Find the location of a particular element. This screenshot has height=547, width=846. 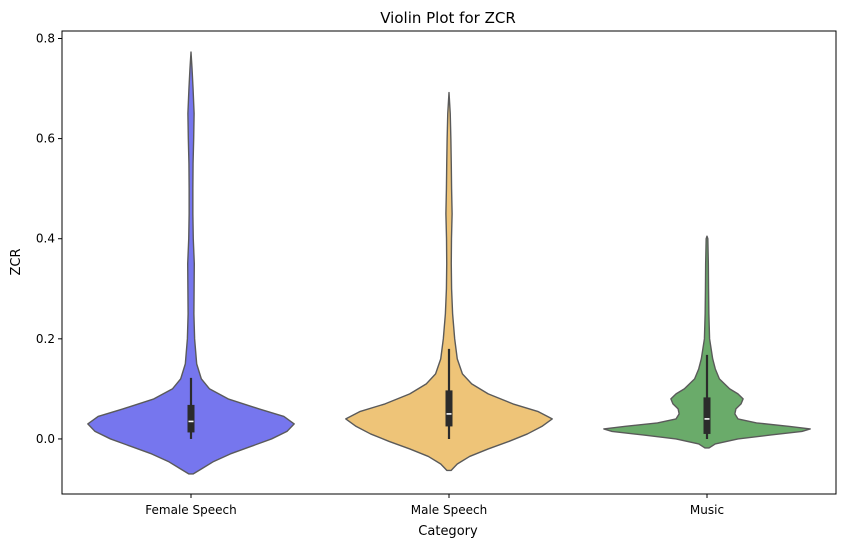

y-axis: 0.0 0.2 0.4 0.6 0.8 is located at coordinates (49, 239).